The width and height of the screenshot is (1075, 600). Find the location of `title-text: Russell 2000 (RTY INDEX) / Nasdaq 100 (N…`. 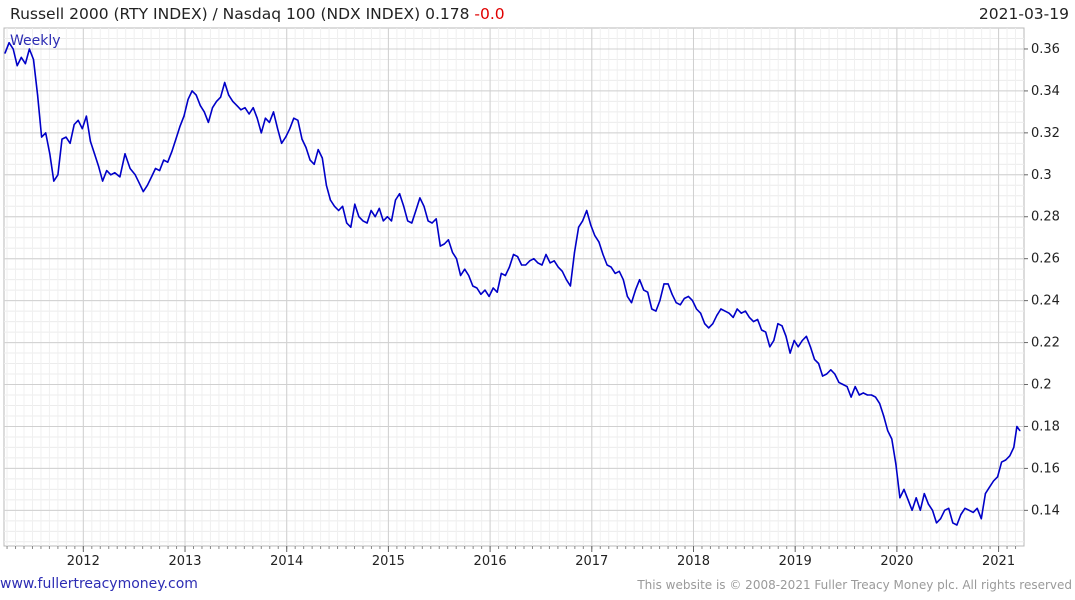

title-text: Russell 2000 (RTY INDEX) / Nasdaq 100 (N… is located at coordinates (240, 14).